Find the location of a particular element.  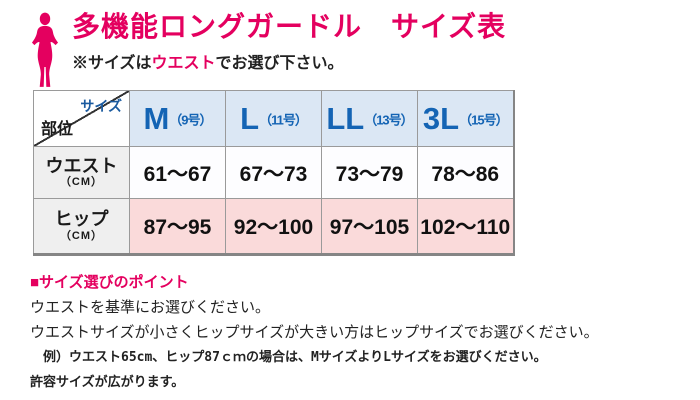

table-header-row: サイズ 部位 M（9号） L（11号） LL（13号） 3L（15号） is located at coordinates (273, 118).